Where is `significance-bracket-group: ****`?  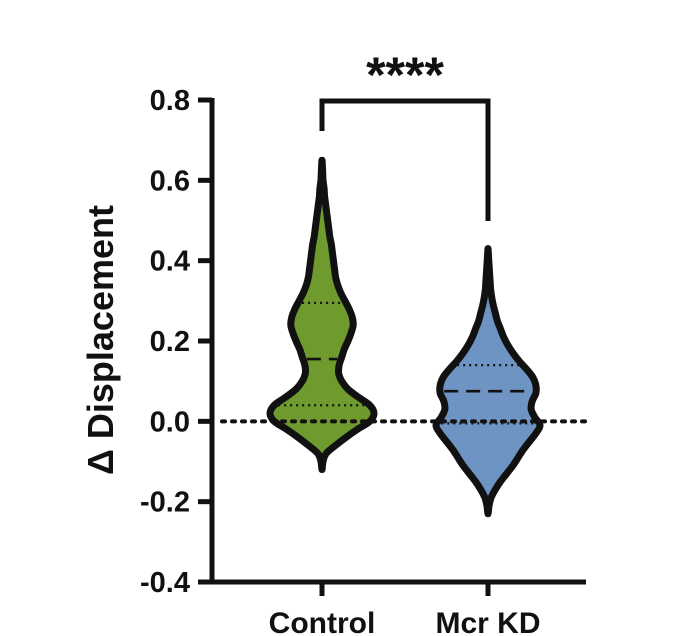 significance-bracket-group: **** is located at coordinates (405, 134).